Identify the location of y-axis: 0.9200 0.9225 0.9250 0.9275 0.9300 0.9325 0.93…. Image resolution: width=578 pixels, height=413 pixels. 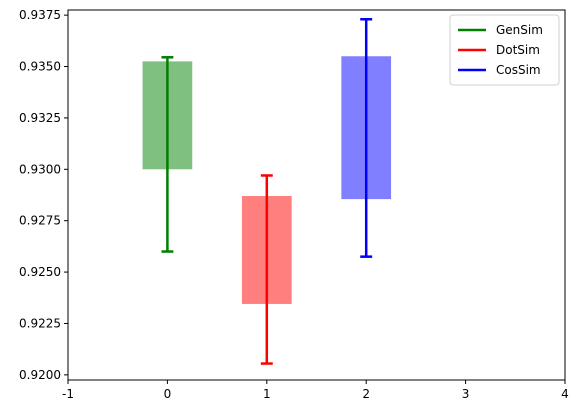
(43, 195).